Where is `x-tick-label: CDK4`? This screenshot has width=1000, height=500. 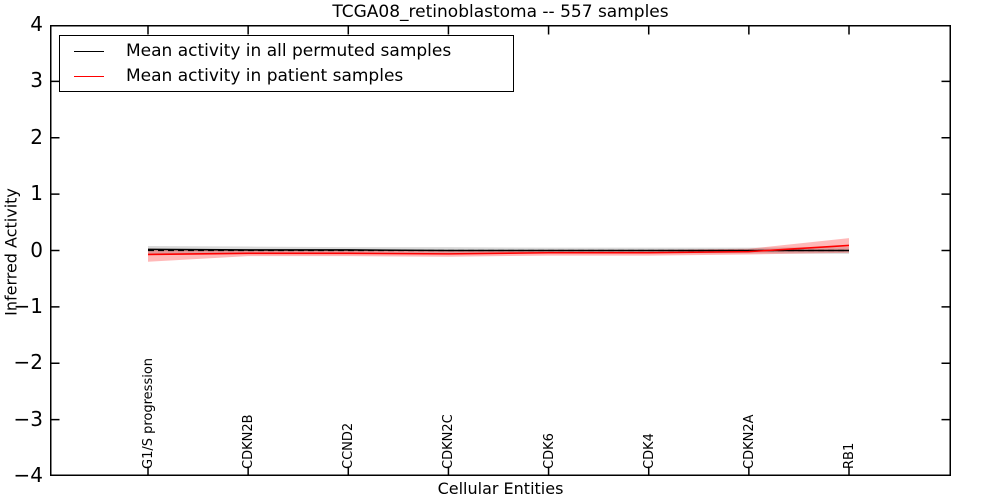
x-tick-label: CDK4 is located at coordinates (649, 451).